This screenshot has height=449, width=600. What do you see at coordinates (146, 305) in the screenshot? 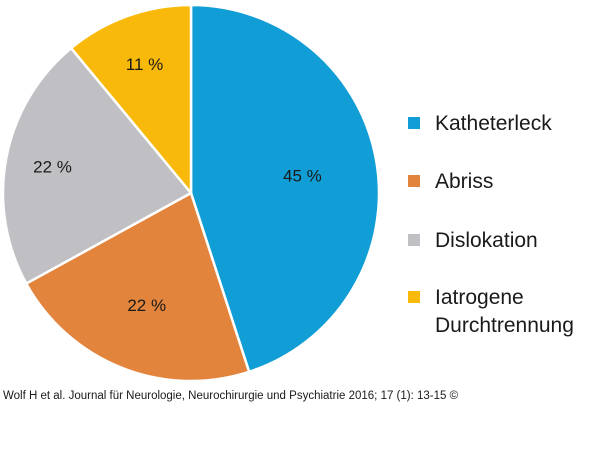
I see `slice-label-abriss: 22 %` at bounding box center [146, 305].